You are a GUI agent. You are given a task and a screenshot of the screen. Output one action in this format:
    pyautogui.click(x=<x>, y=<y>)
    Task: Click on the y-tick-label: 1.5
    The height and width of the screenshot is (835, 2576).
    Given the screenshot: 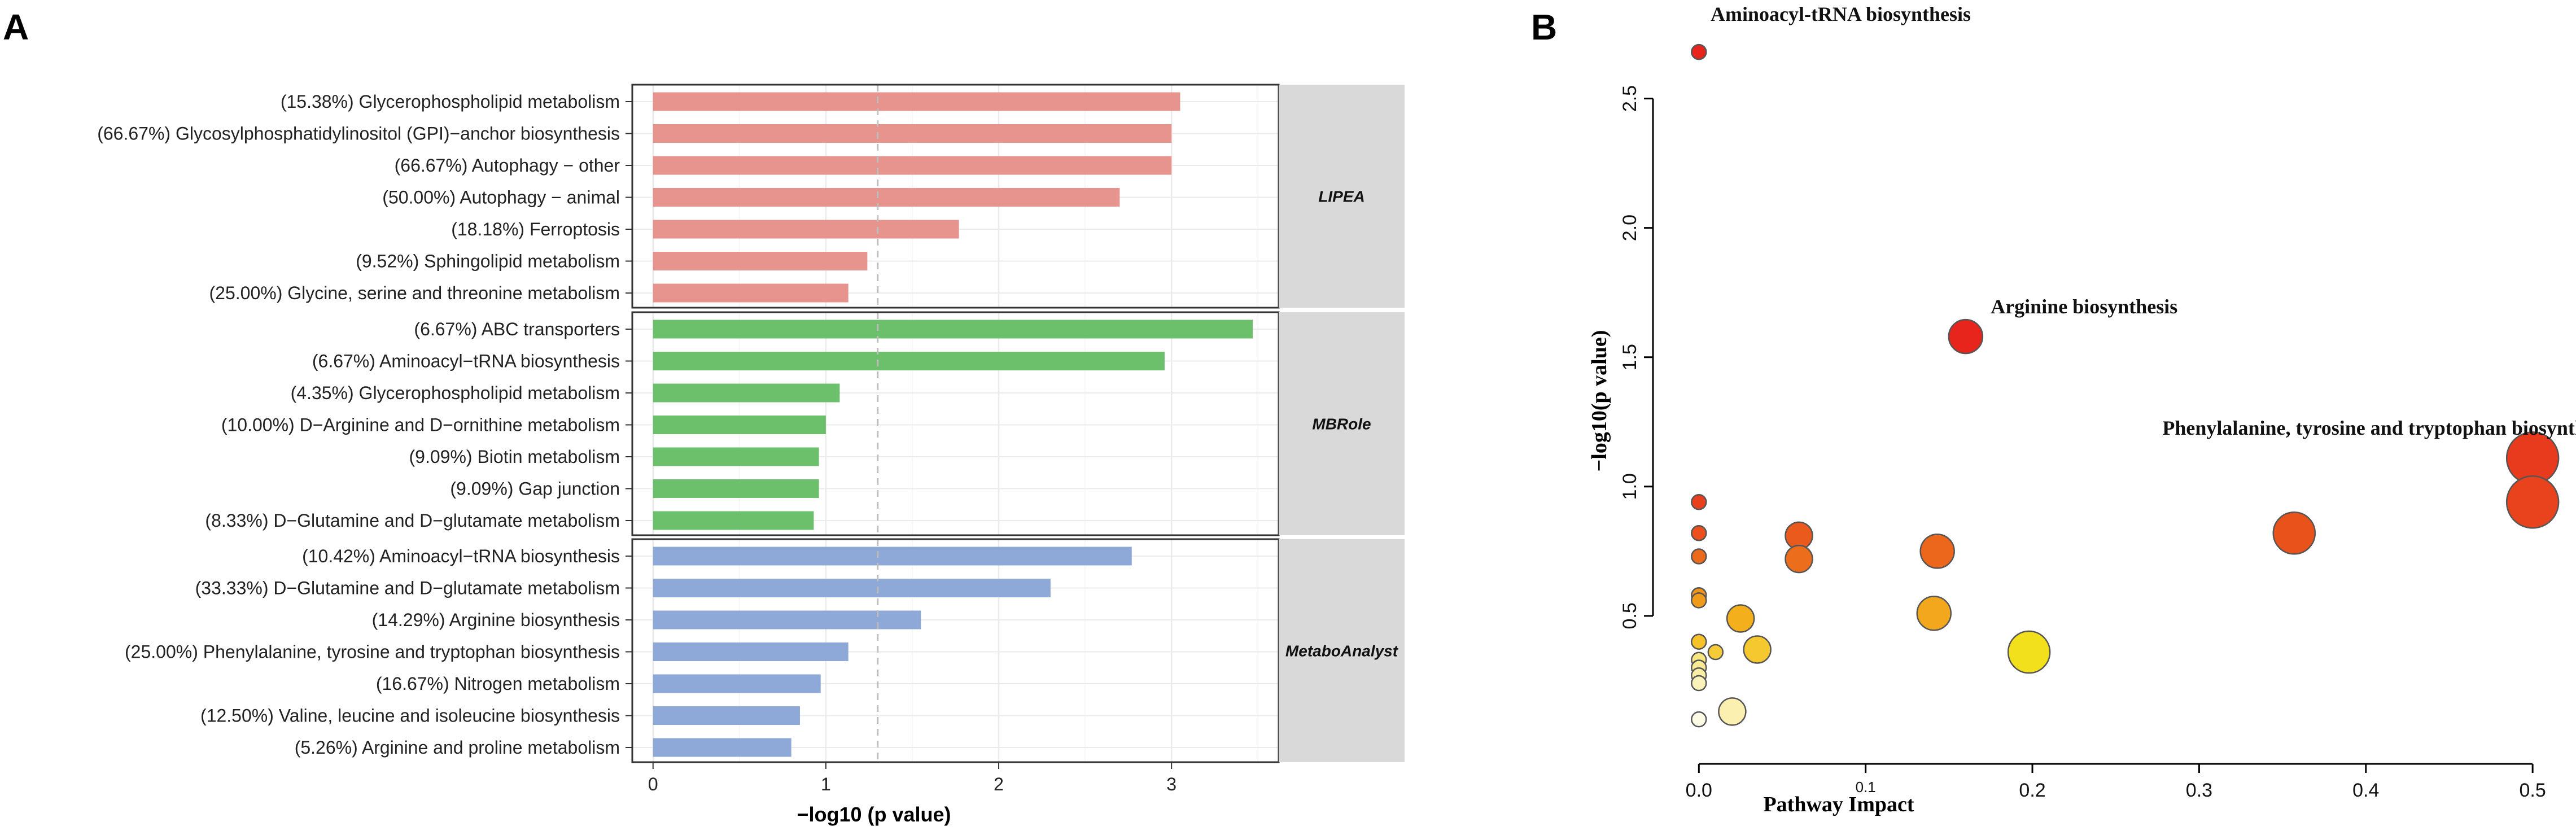 What is the action you would take?
    pyautogui.click(x=1630, y=357)
    